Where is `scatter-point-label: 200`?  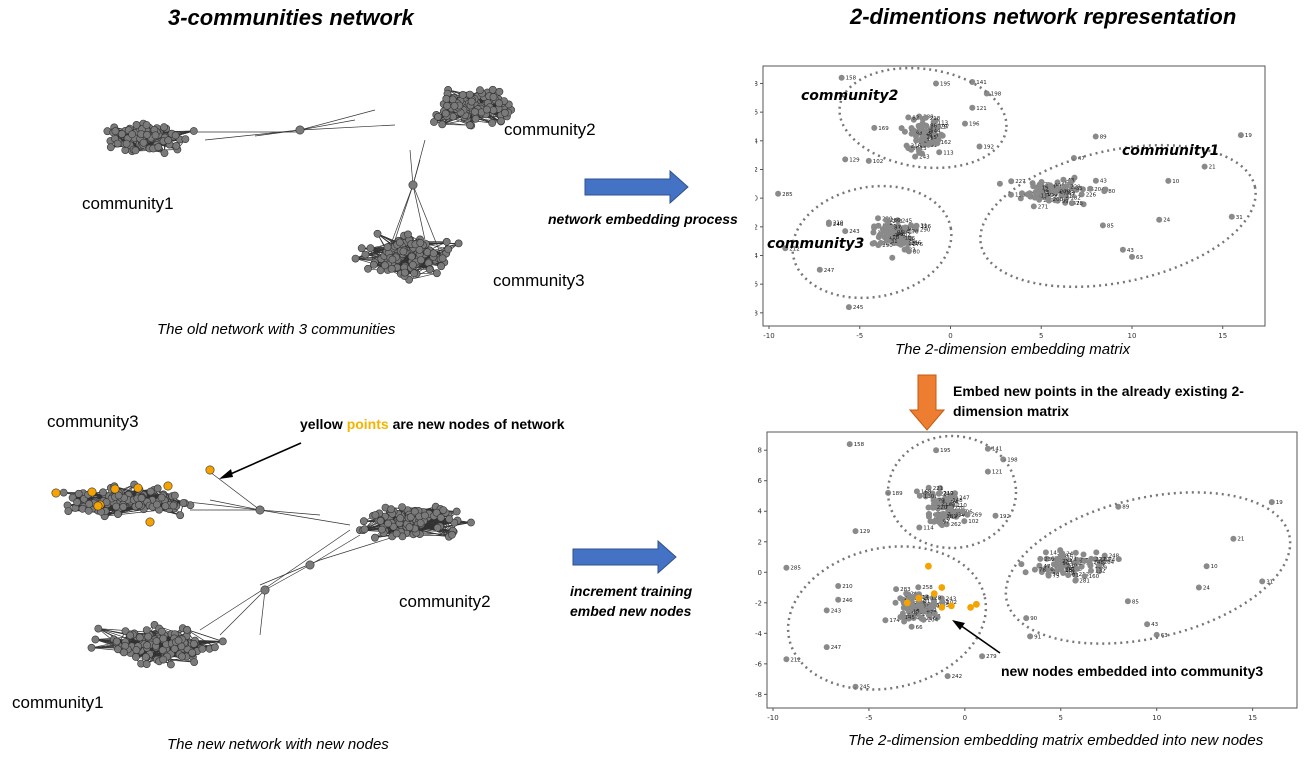
scatter-point-label: 200 is located at coordinates (1058, 200).